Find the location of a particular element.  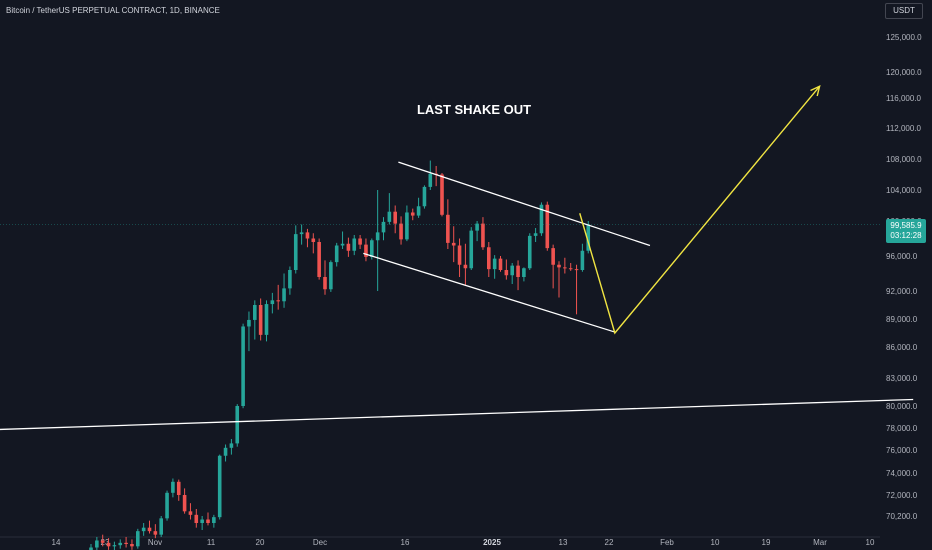

y-tick-label: 78,000.0 is located at coordinates (902, 428).